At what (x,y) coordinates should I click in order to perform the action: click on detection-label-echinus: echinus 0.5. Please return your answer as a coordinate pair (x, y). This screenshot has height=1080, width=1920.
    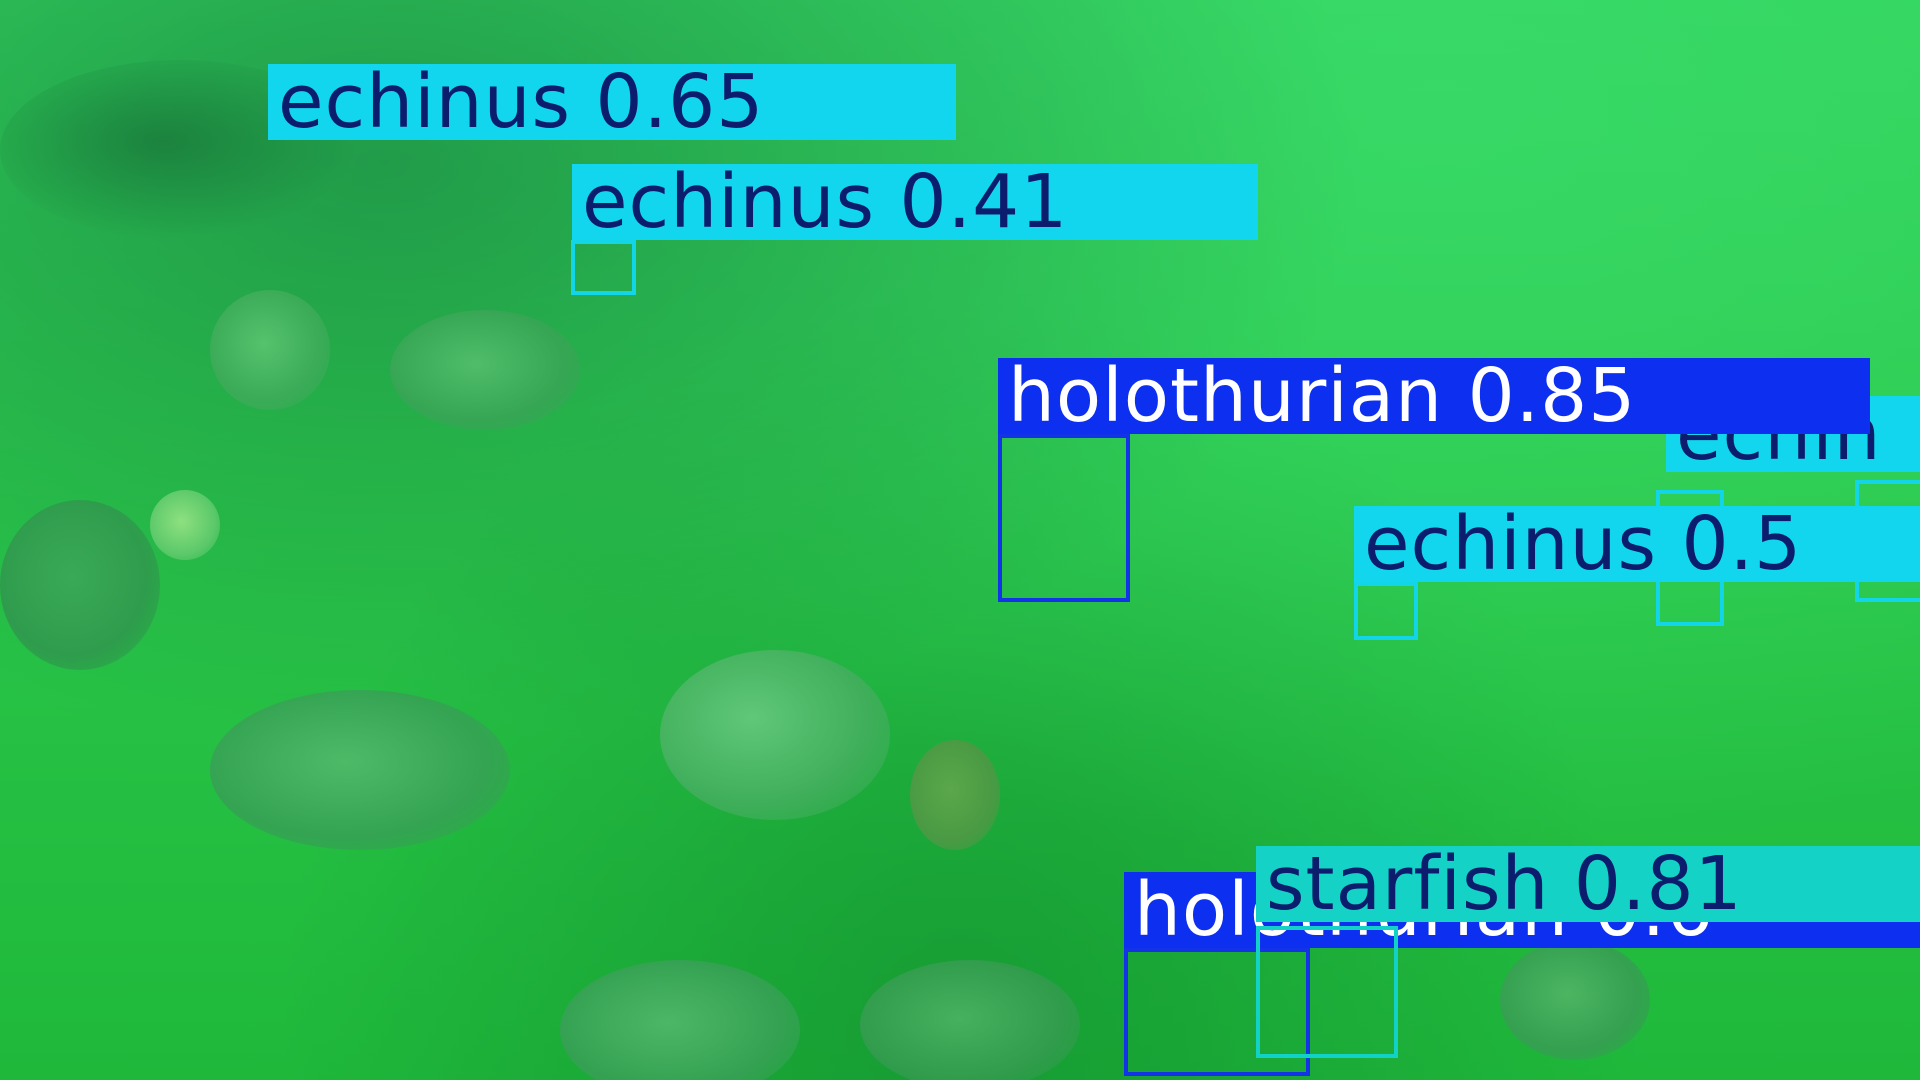
    Looking at the image, I should click on (1637, 544).